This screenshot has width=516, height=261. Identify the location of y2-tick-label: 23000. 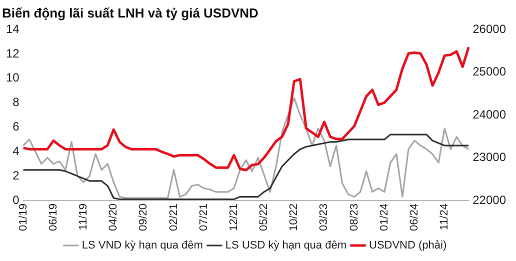
(489, 157).